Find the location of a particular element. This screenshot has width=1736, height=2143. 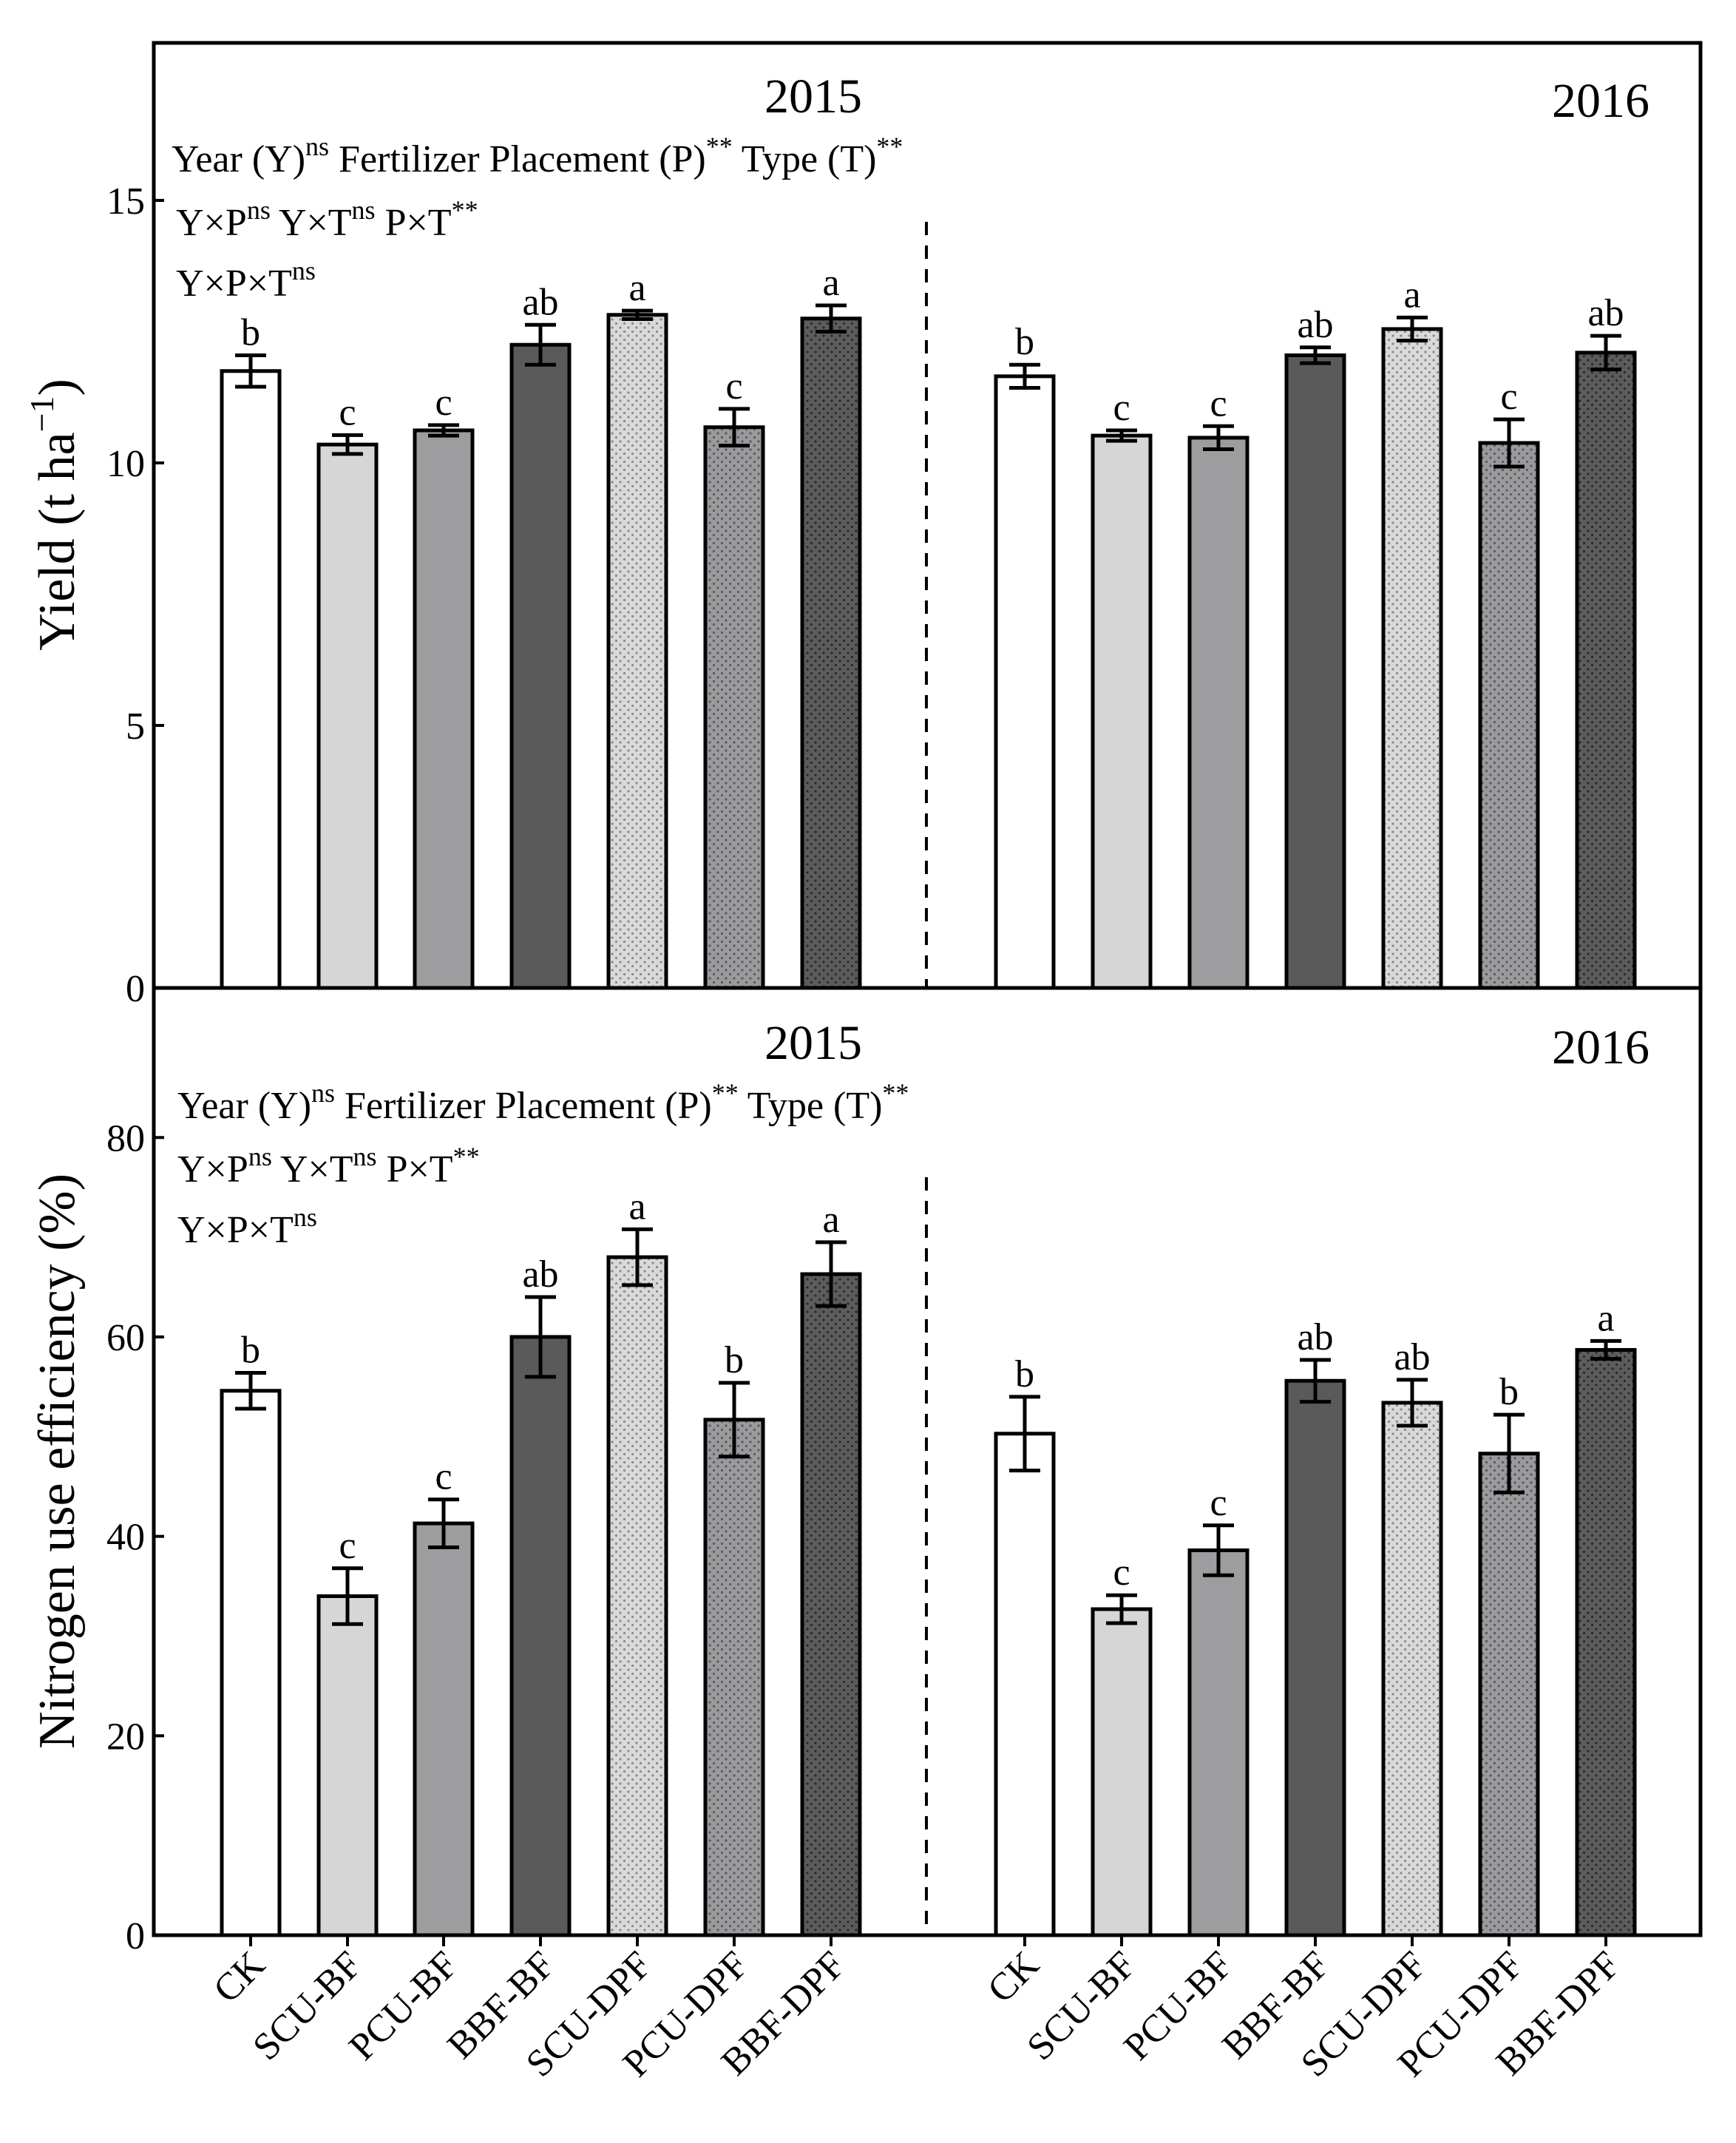

yield-unit-exp: −1 is located at coordinates (42, 414).